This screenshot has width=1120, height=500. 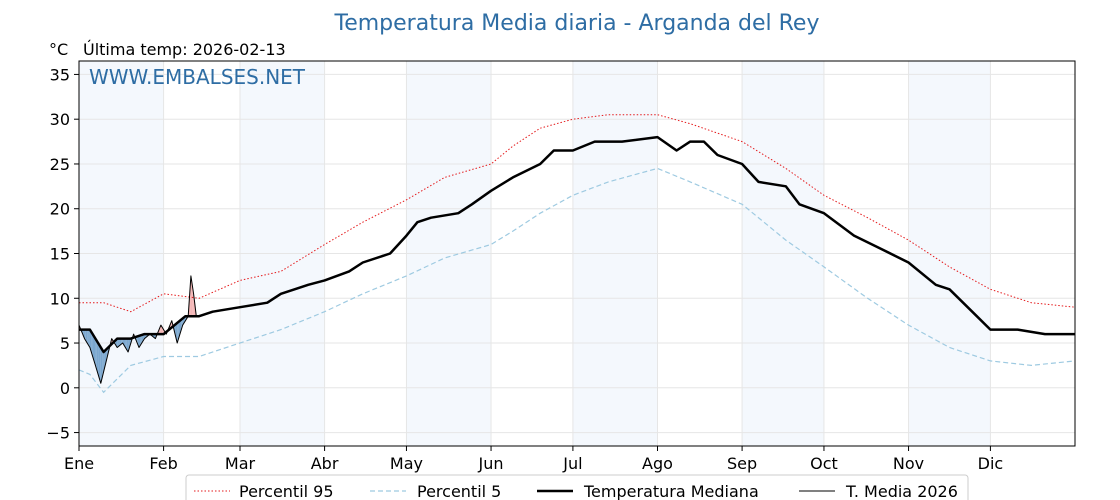 What do you see at coordinates (60, 74) in the screenshot?
I see `y-tick-label: 35` at bounding box center [60, 74].